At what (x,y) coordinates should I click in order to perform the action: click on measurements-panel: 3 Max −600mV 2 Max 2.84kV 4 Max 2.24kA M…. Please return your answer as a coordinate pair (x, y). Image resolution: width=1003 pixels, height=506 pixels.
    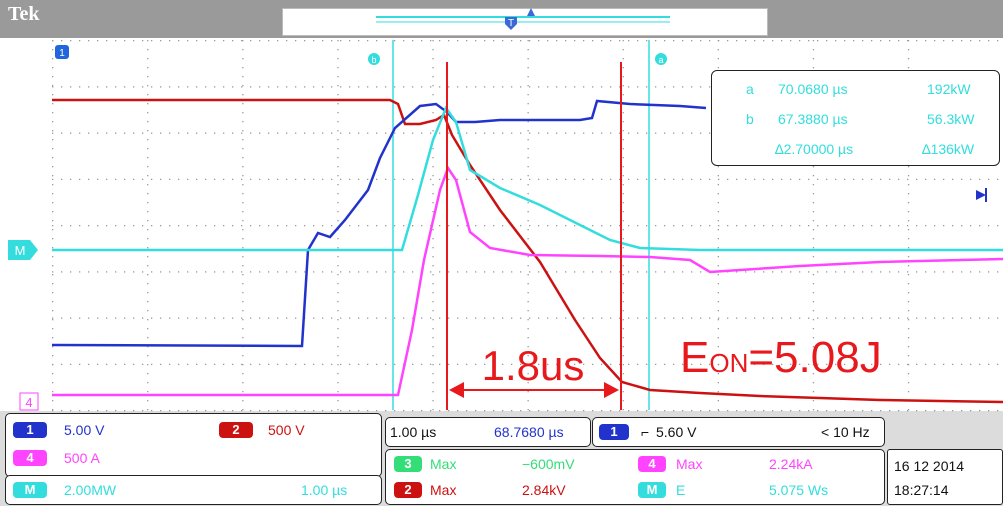
    Looking at the image, I should click on (635, 477).